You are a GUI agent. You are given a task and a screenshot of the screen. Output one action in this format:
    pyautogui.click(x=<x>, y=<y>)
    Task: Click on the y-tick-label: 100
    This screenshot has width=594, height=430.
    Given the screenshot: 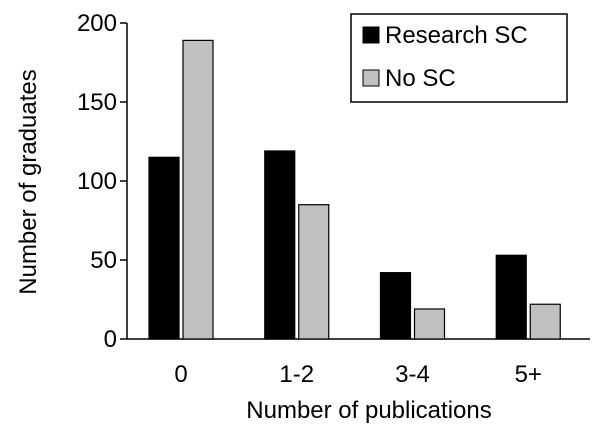 What is the action you would take?
    pyautogui.click(x=97, y=181)
    